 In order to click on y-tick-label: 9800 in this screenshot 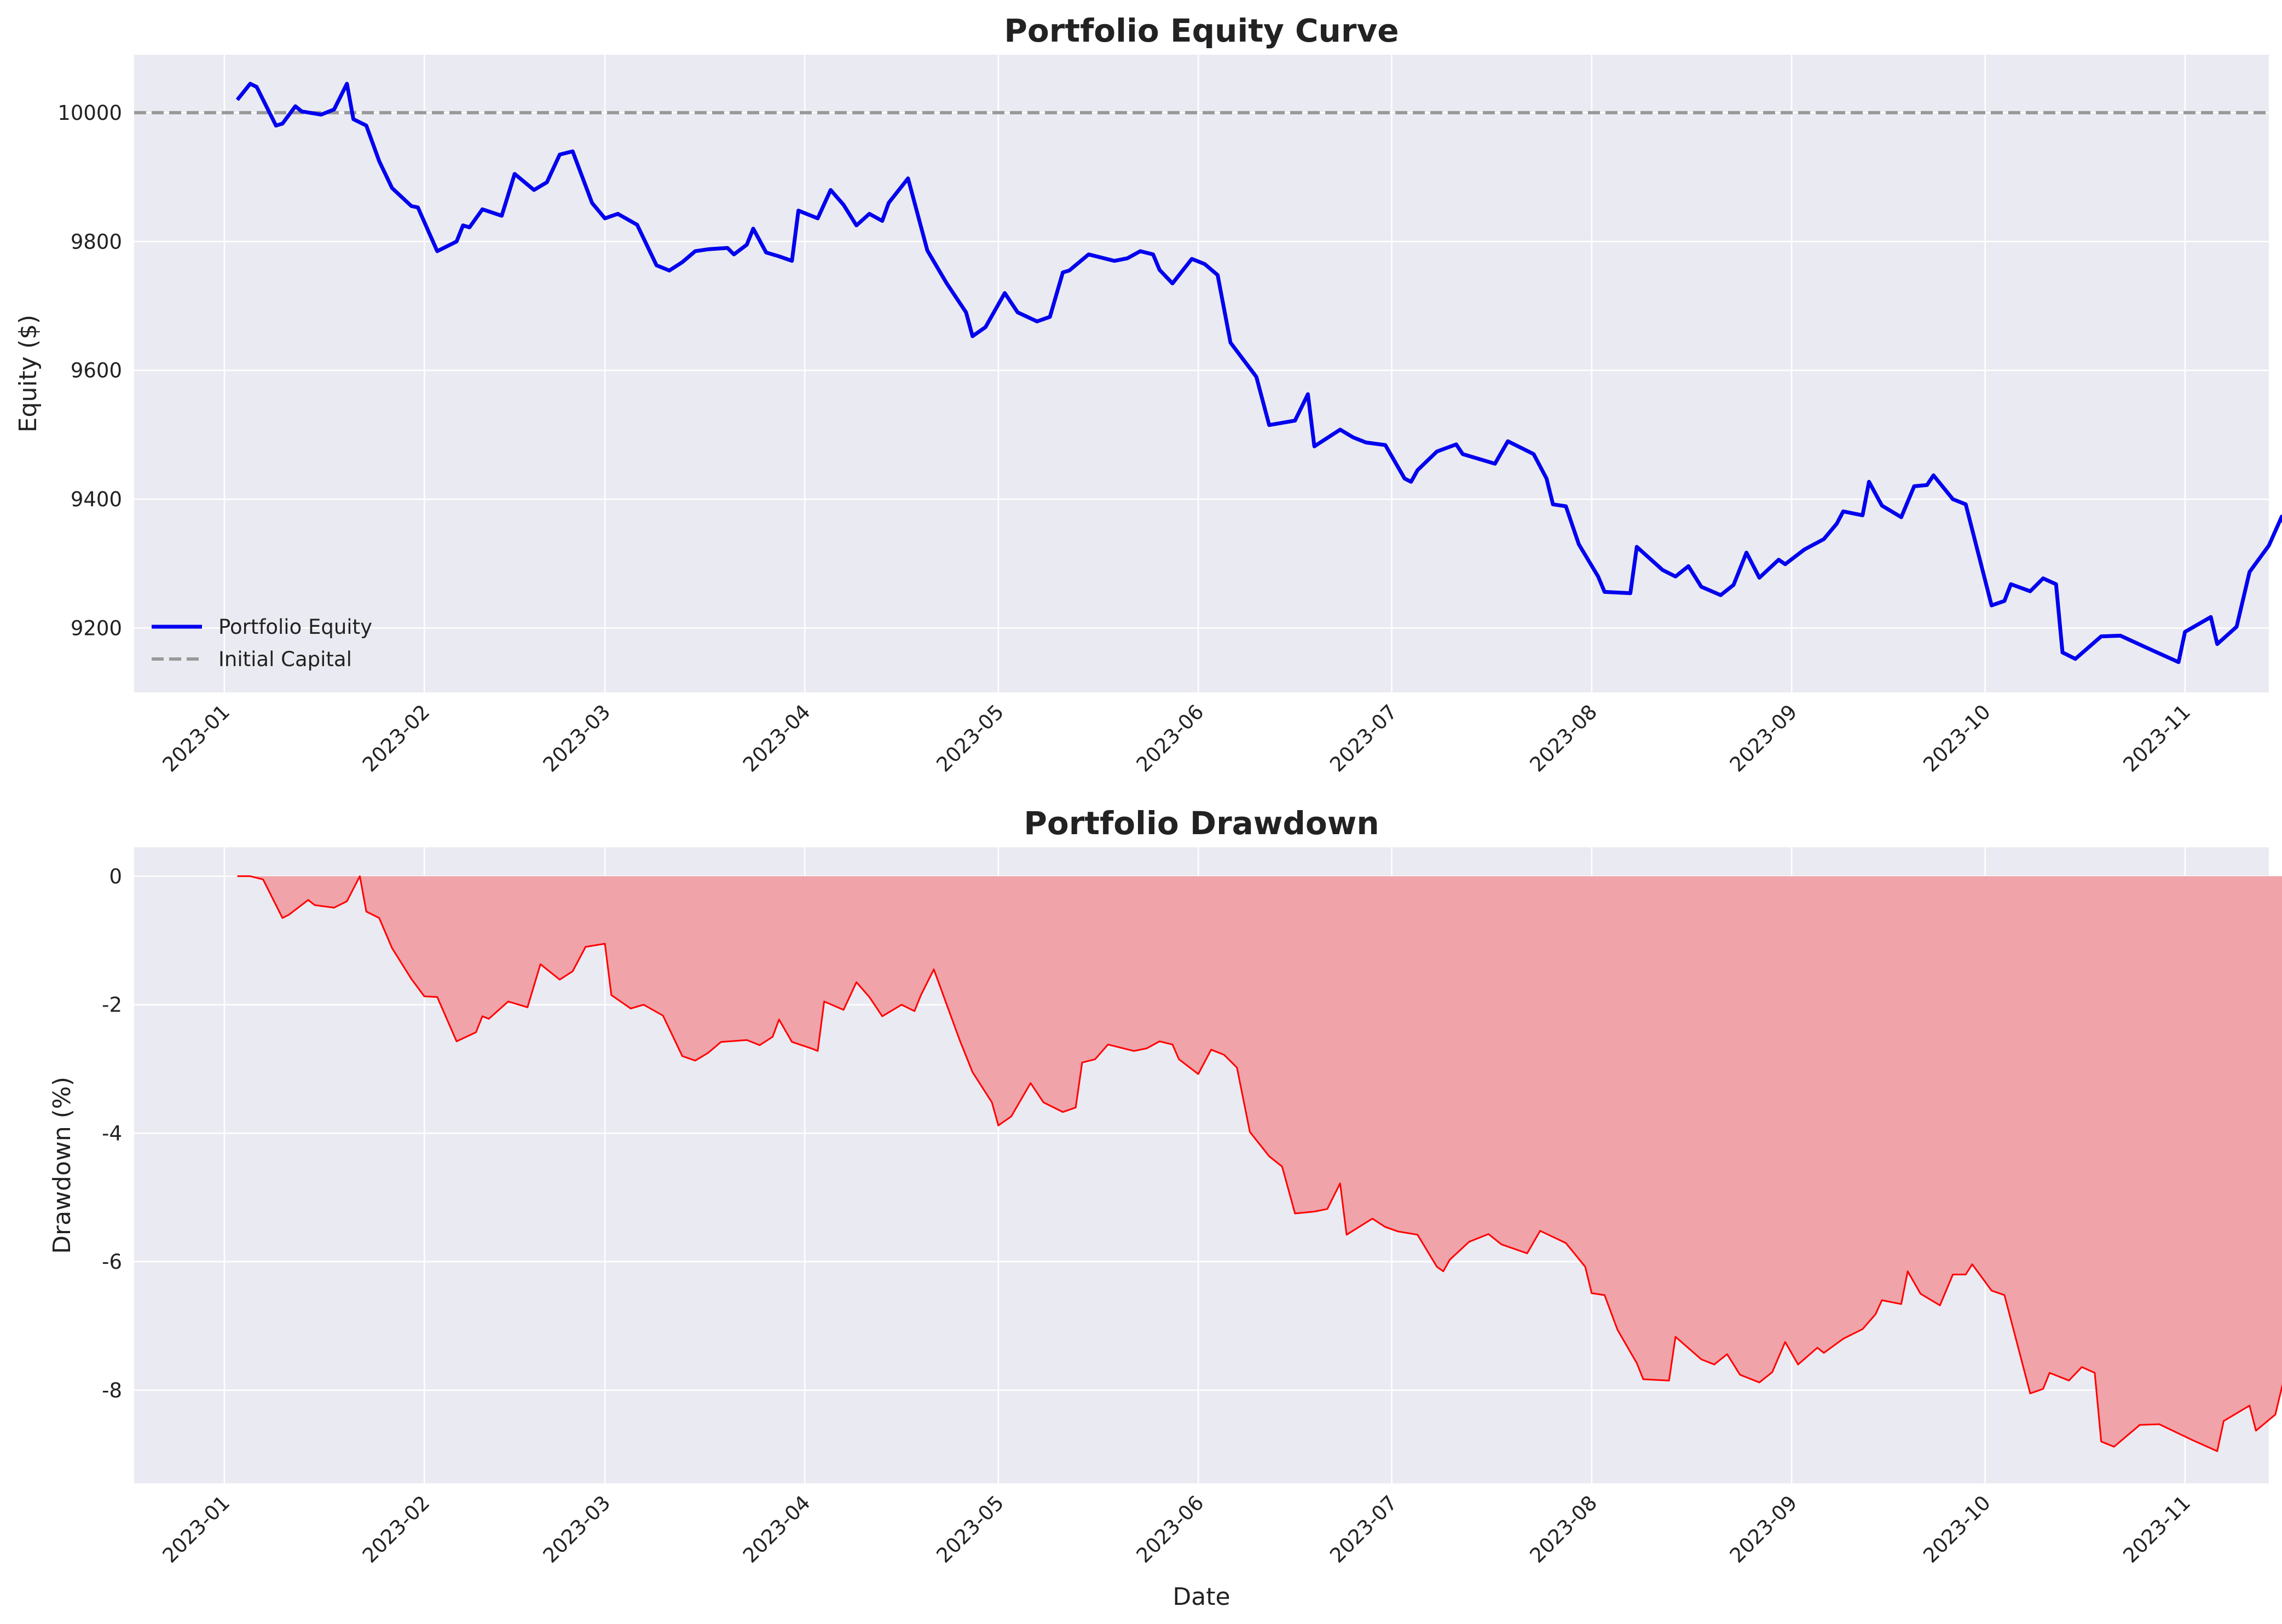, I will do `click(96, 241)`.